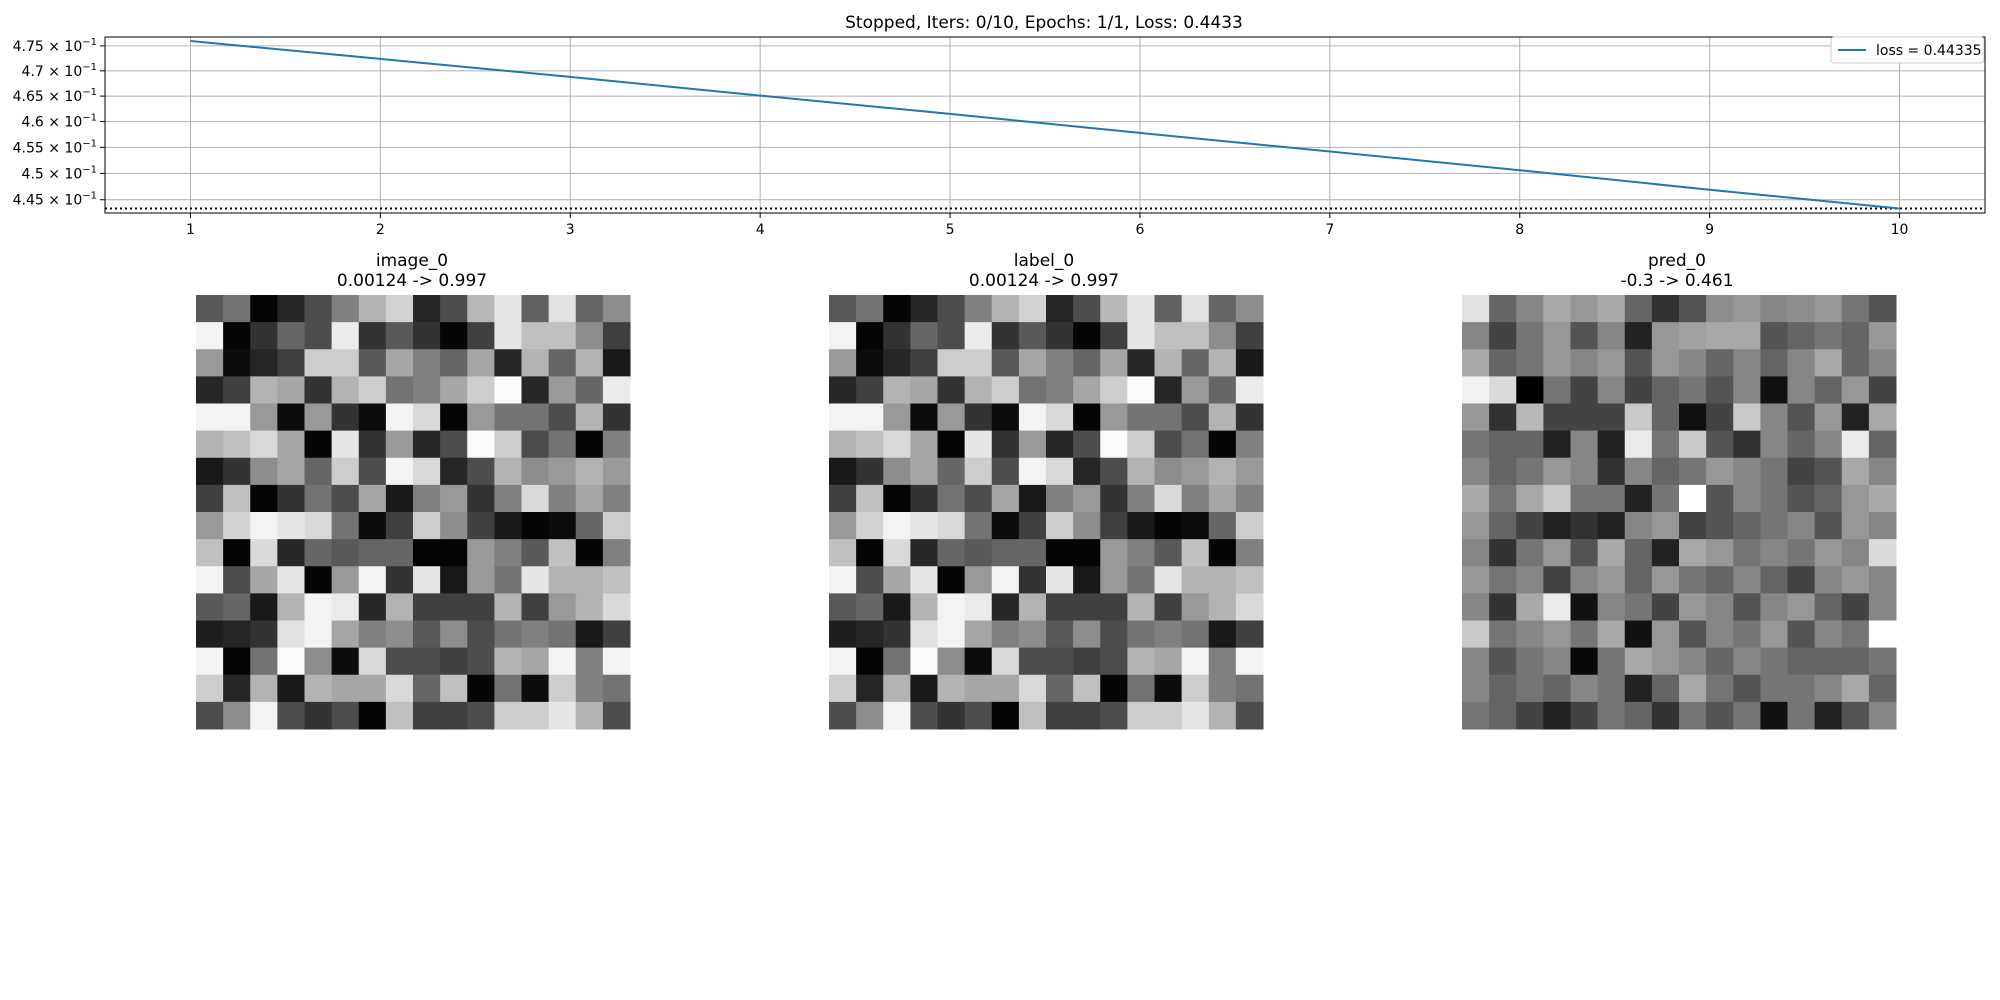 Image resolution: width=2000 pixels, height=1000 pixels. I want to click on y-tick-label: 4.65 × 10⁻¹, so click(55, 96).